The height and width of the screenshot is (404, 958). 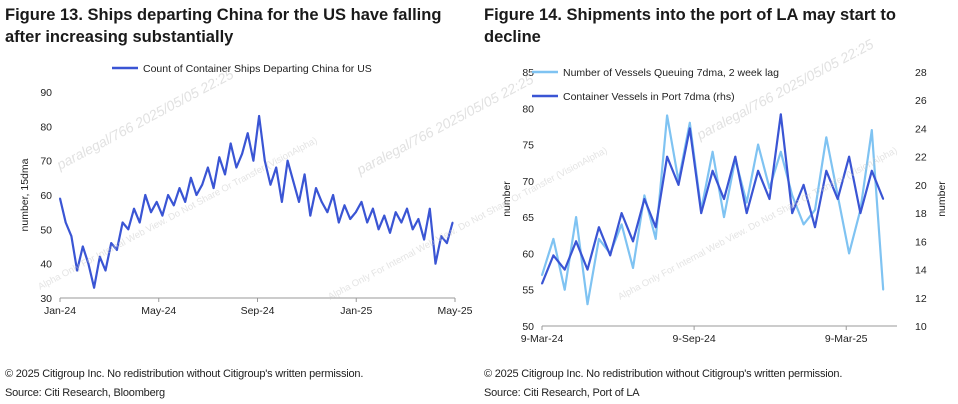 What do you see at coordinates (528, 182) in the screenshot?
I see `y-tick-label: 70` at bounding box center [528, 182].